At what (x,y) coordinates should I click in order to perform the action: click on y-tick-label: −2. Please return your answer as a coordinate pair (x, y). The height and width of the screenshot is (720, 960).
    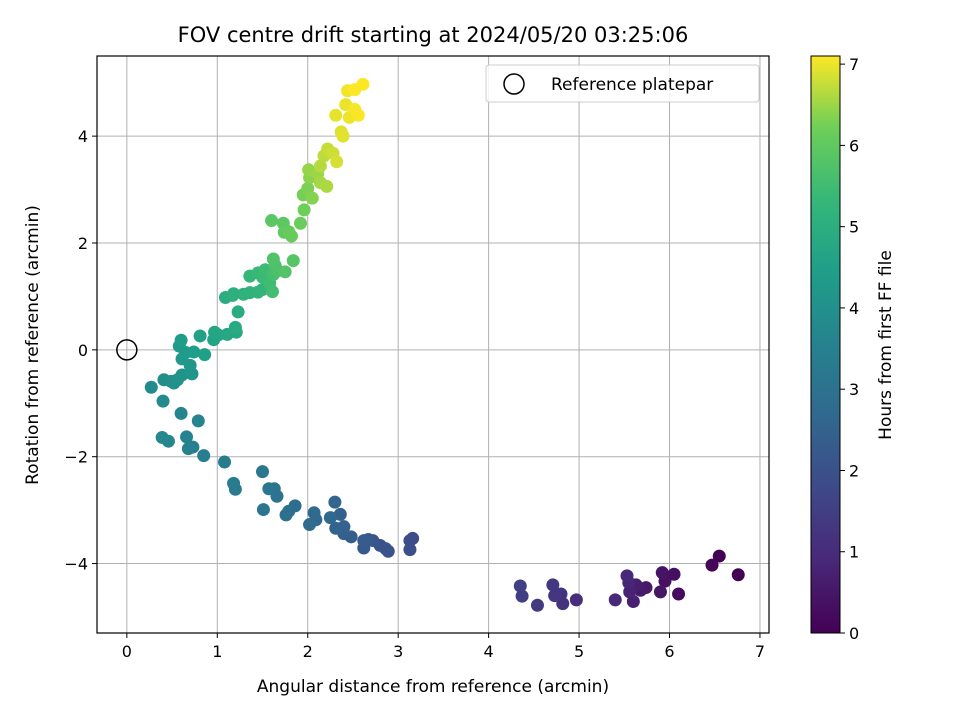
    Looking at the image, I should click on (76, 457).